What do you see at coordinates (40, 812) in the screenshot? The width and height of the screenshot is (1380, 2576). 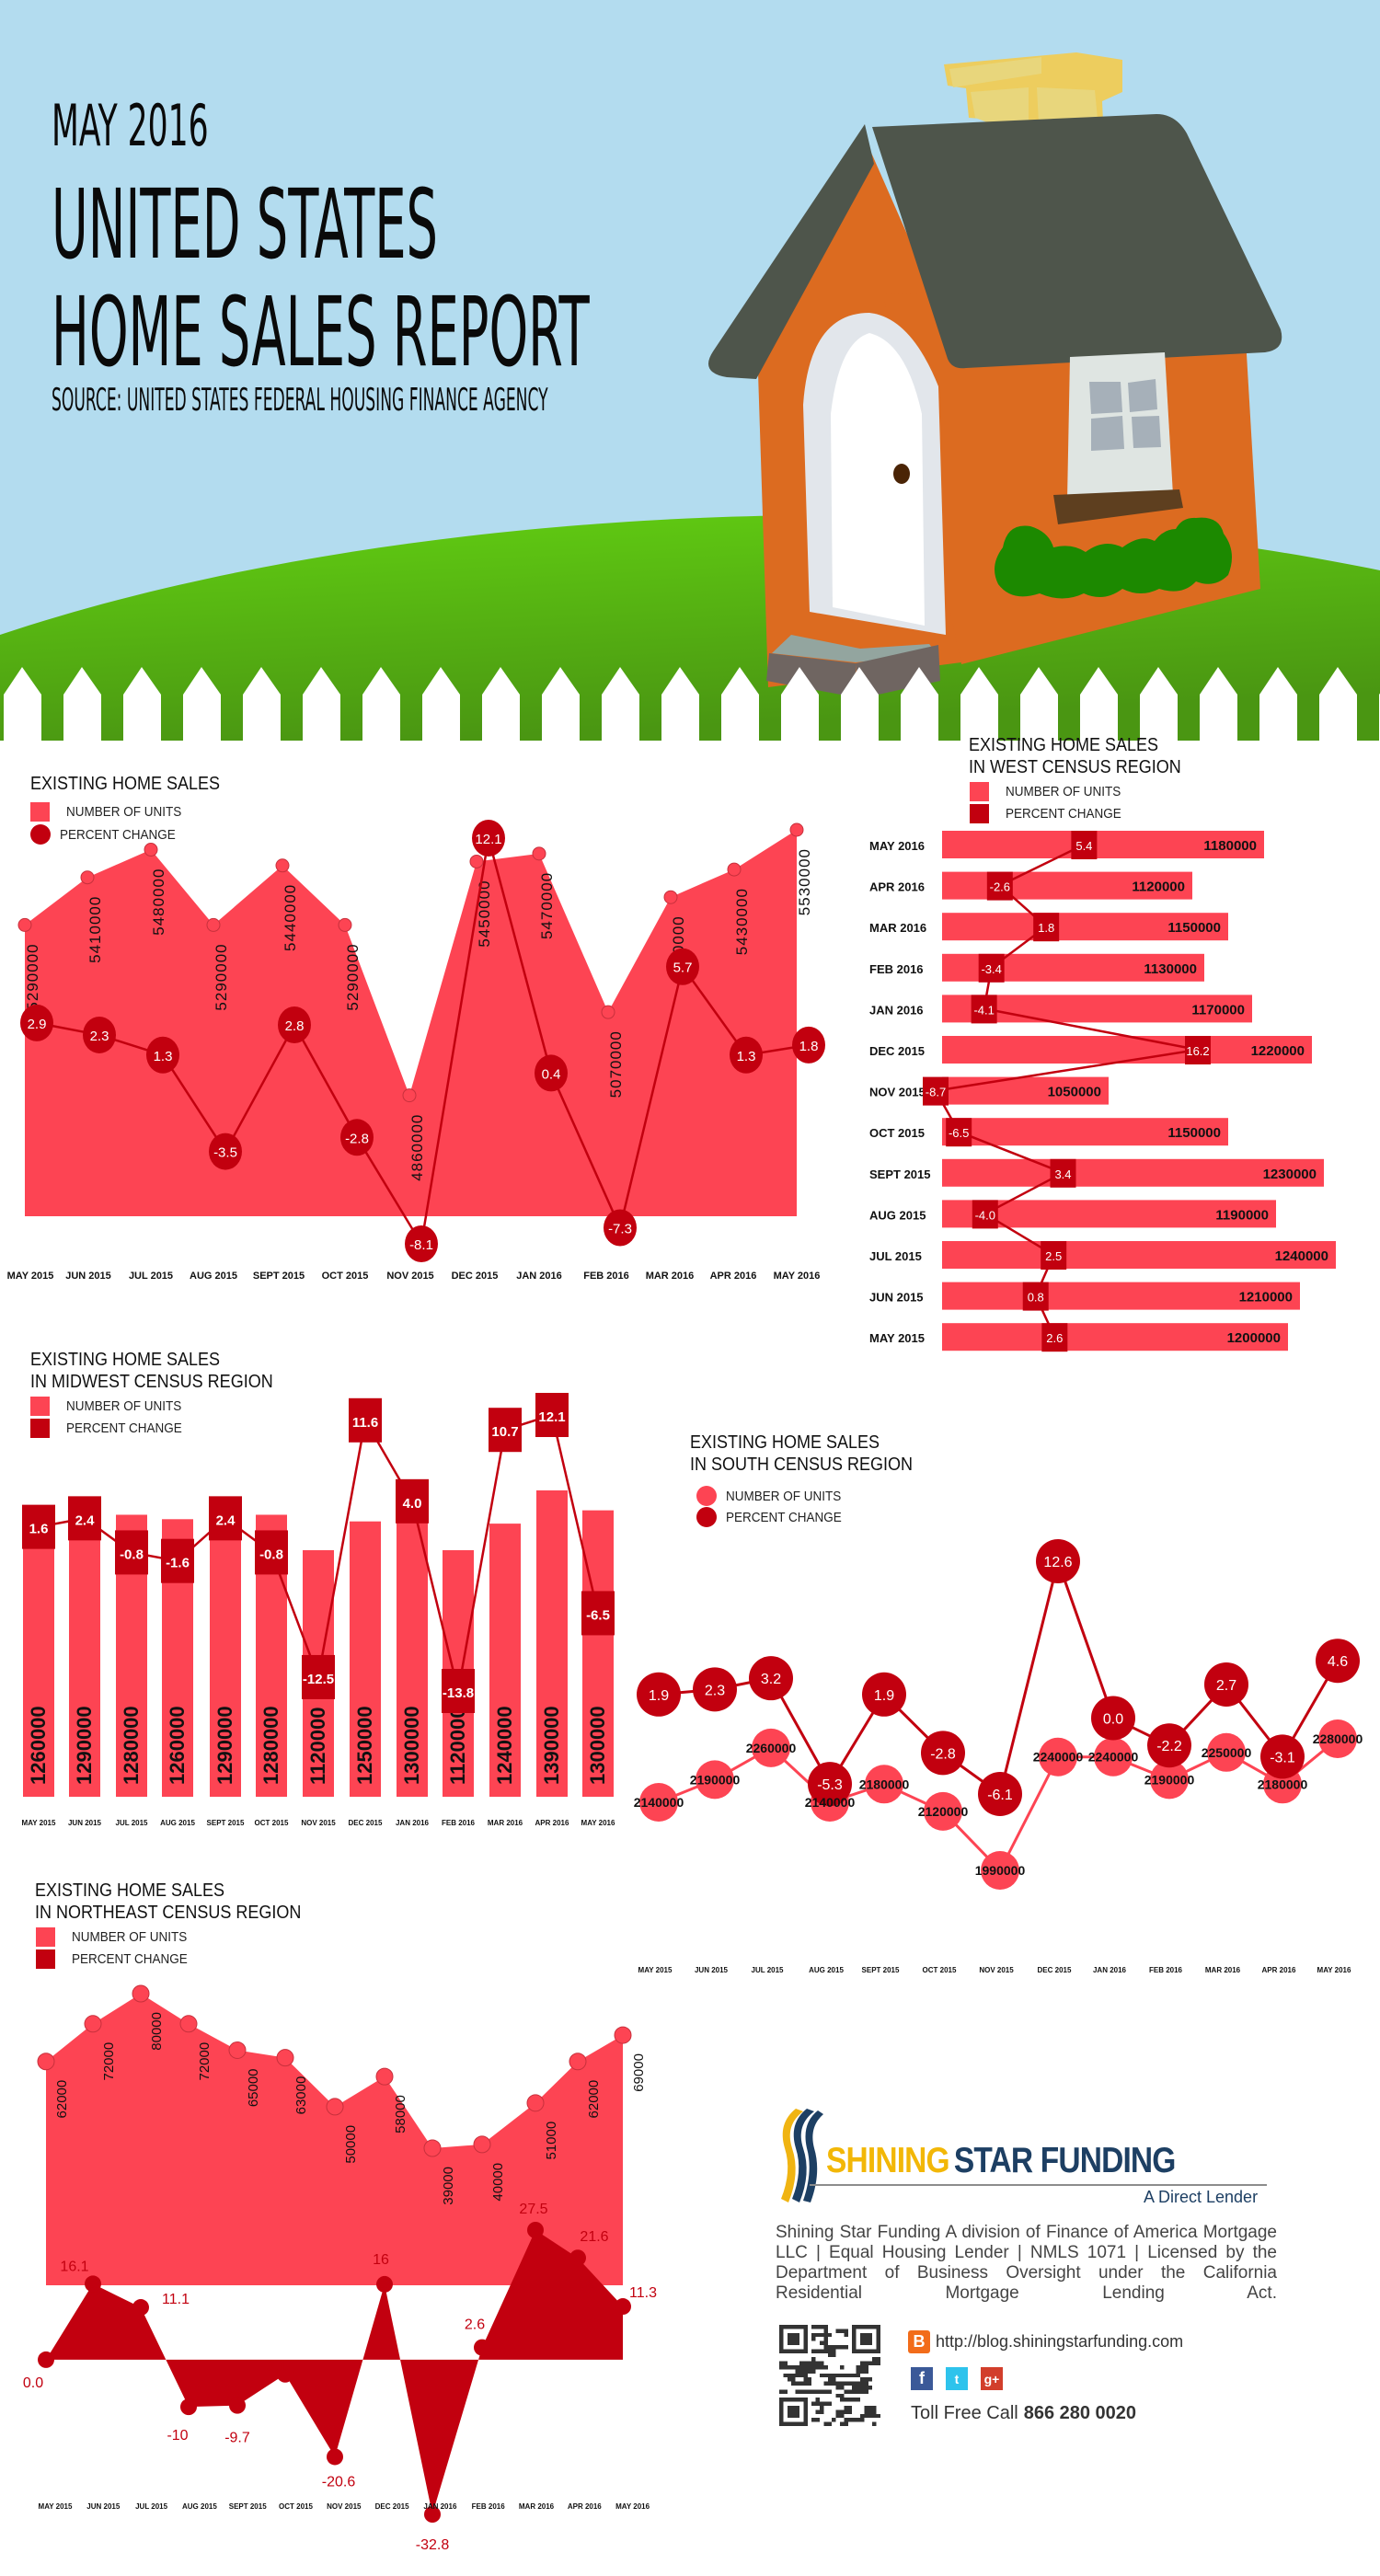 I see `legend-swatch-units` at bounding box center [40, 812].